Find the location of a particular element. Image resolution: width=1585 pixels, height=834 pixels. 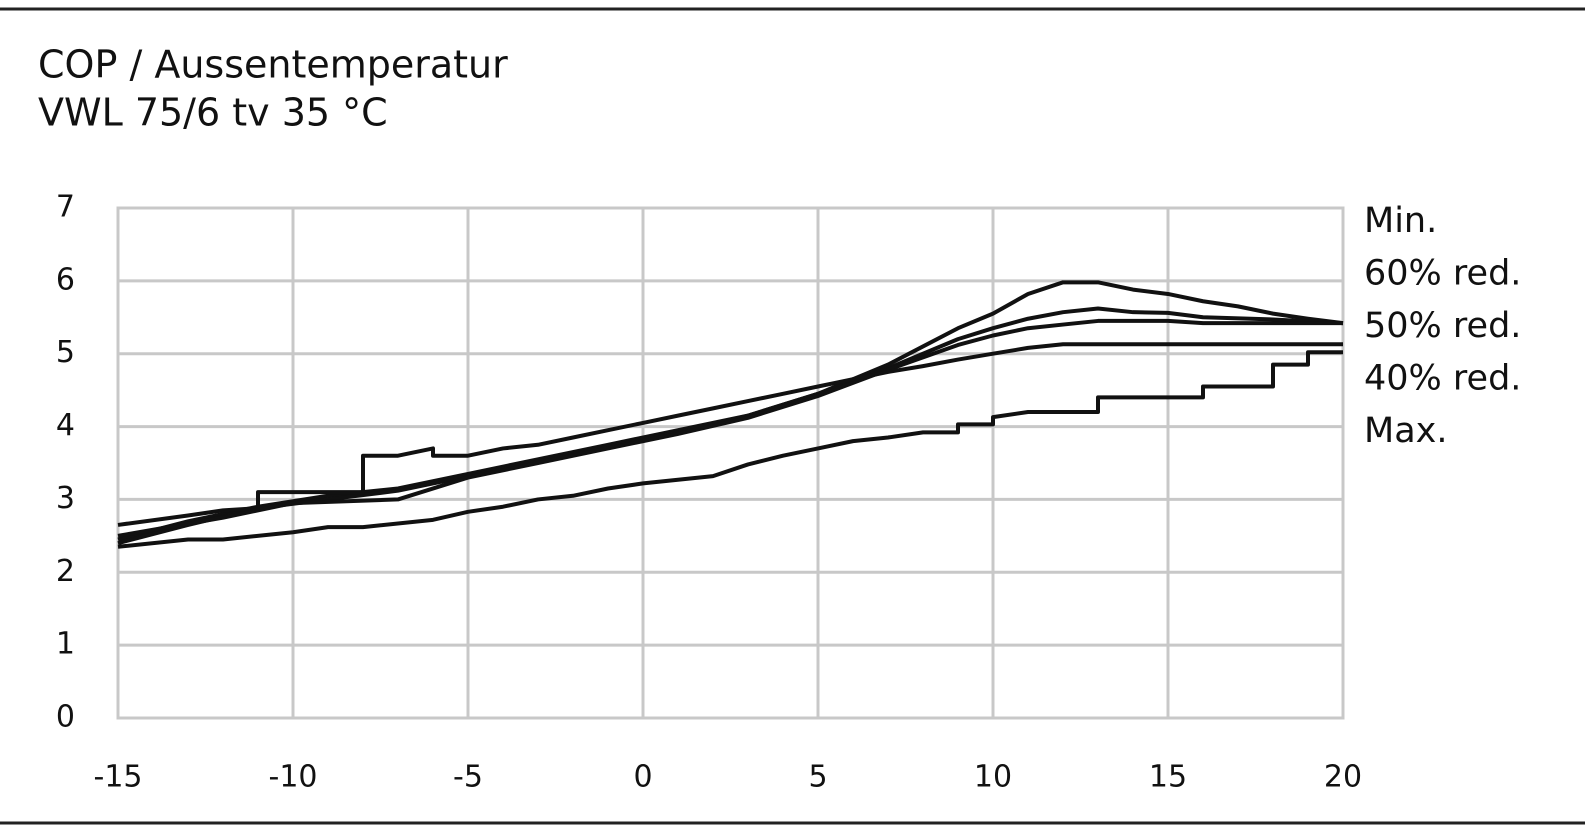

y-tick-label: 6 is located at coordinates (65, 279).